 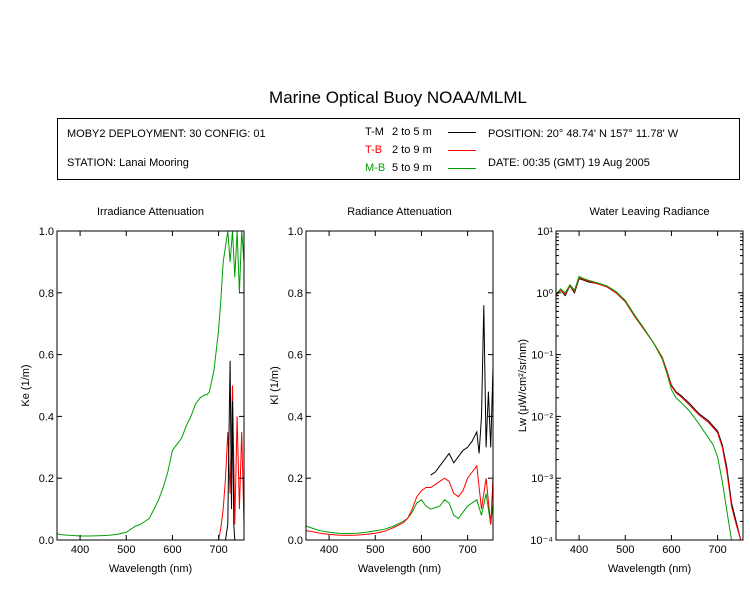 What do you see at coordinates (275, 385) in the screenshot?
I see `y-axis-label: Kl (1/m)` at bounding box center [275, 385].